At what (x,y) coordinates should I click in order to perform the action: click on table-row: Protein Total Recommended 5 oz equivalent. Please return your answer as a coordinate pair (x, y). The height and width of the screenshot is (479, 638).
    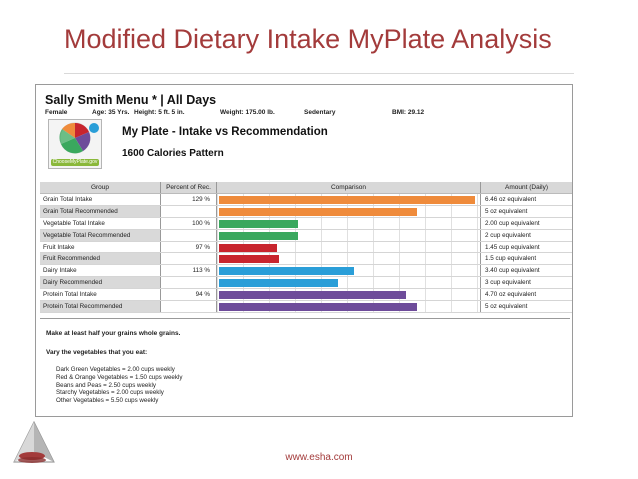
    Looking at the image, I should click on (306, 307).